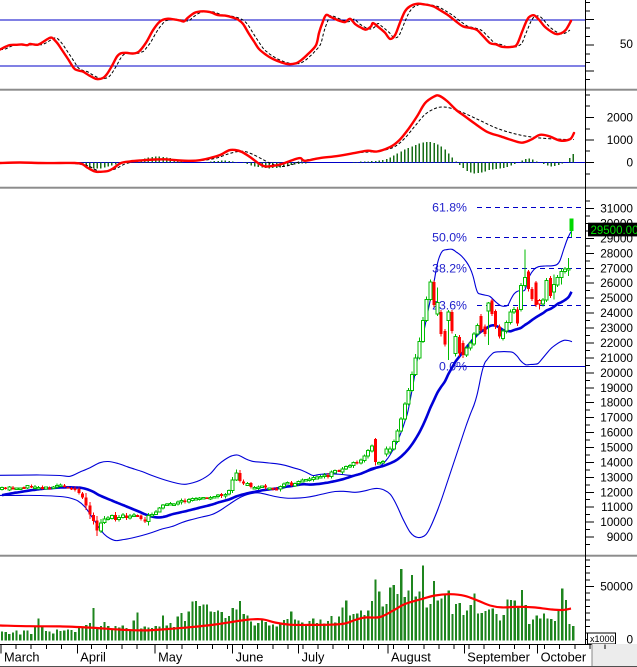 This screenshot has height=667, width=637. I want to click on svg-text: 61.8%, so click(449, 208).